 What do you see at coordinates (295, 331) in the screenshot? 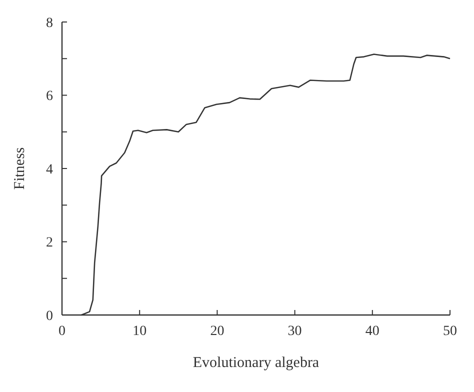
I see `x-tick-label: 30` at bounding box center [295, 331].